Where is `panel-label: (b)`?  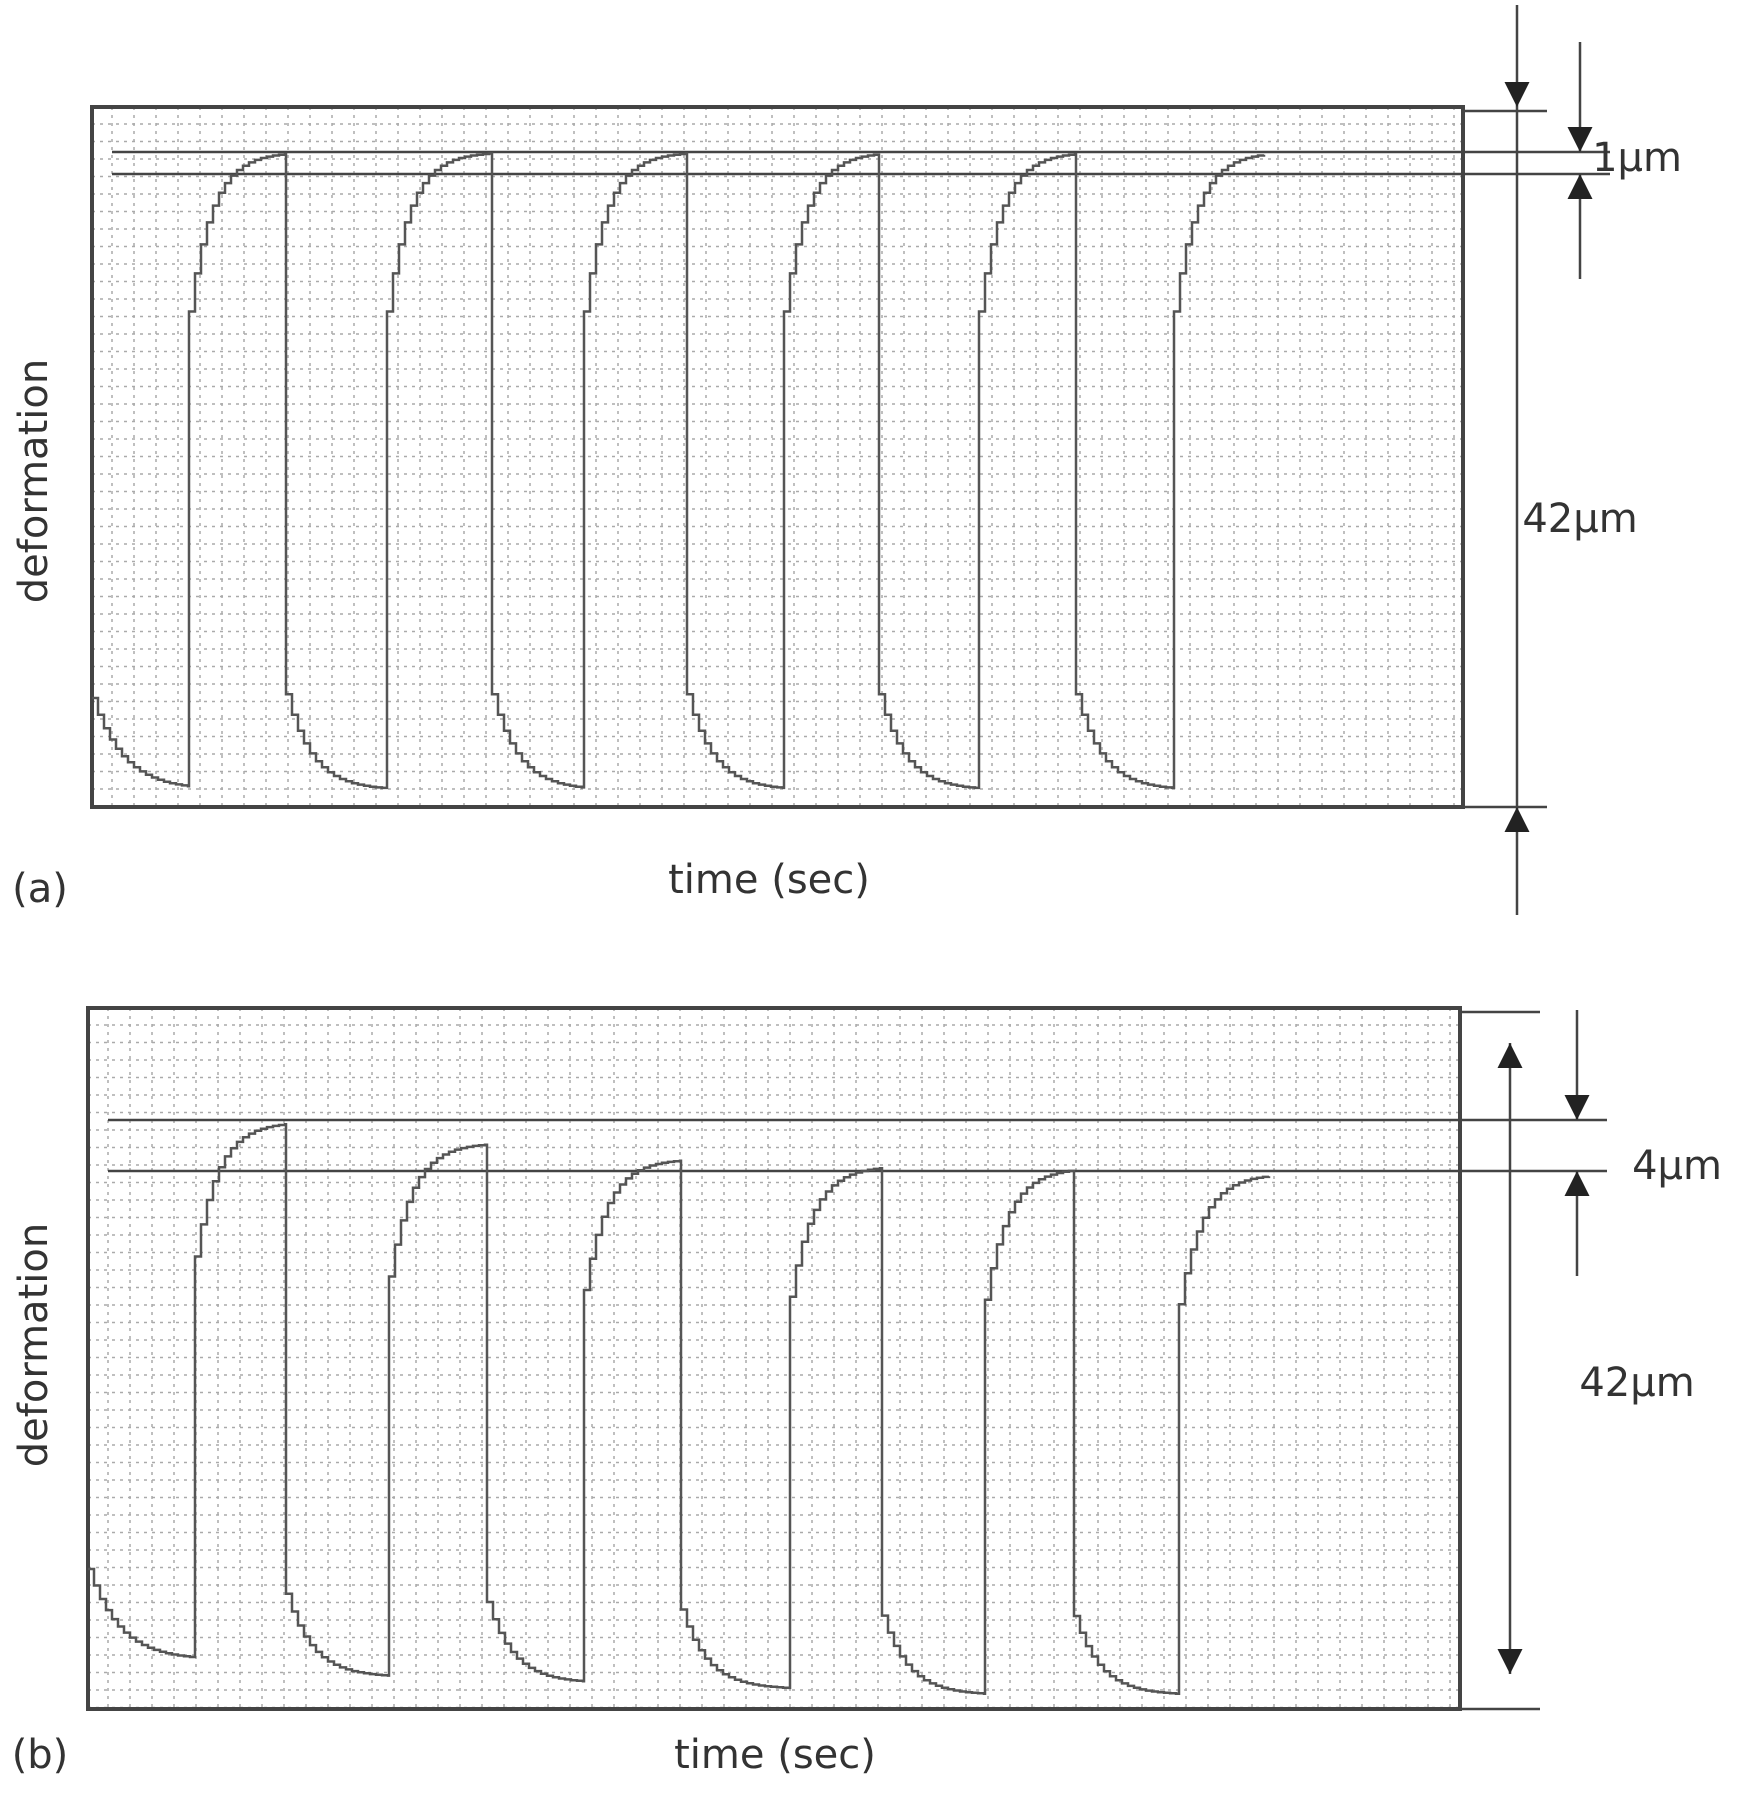
panel-label: (b) is located at coordinates (40, 1755).